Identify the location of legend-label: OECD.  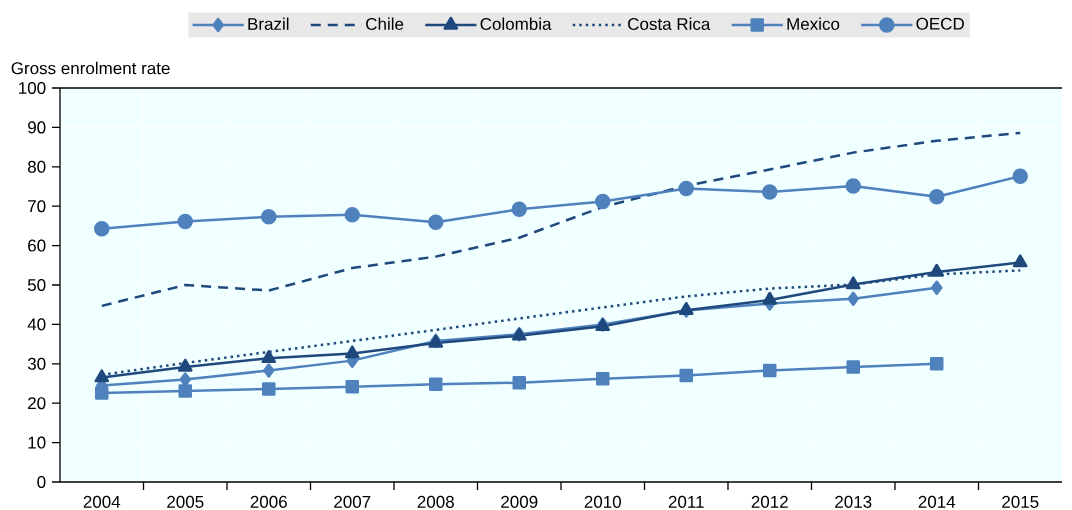
(940, 23).